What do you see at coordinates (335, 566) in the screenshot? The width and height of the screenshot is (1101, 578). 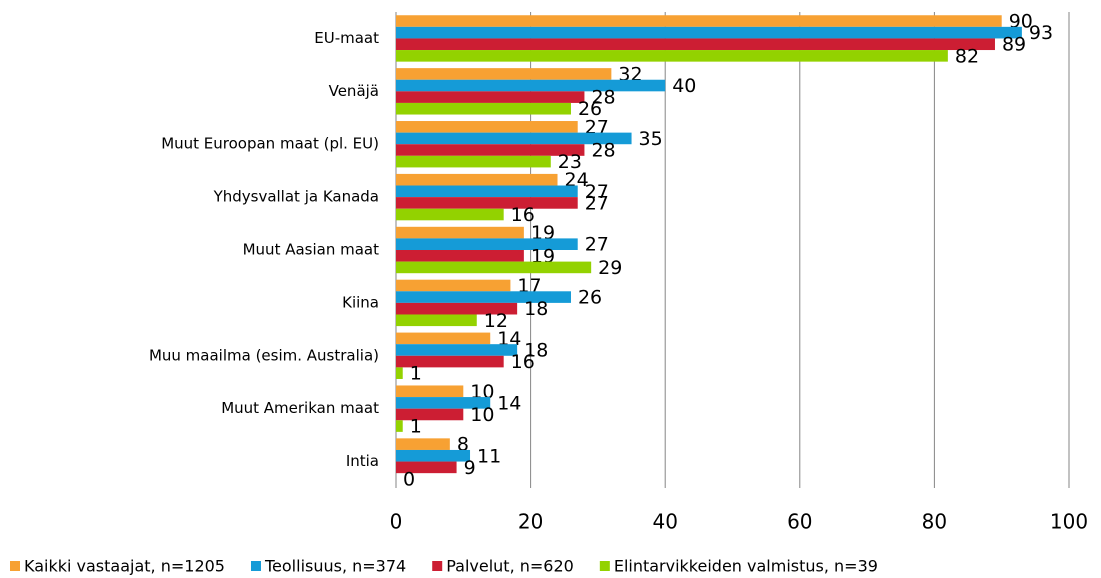 I see `legend-label: Teollisuus, n=374` at bounding box center [335, 566].